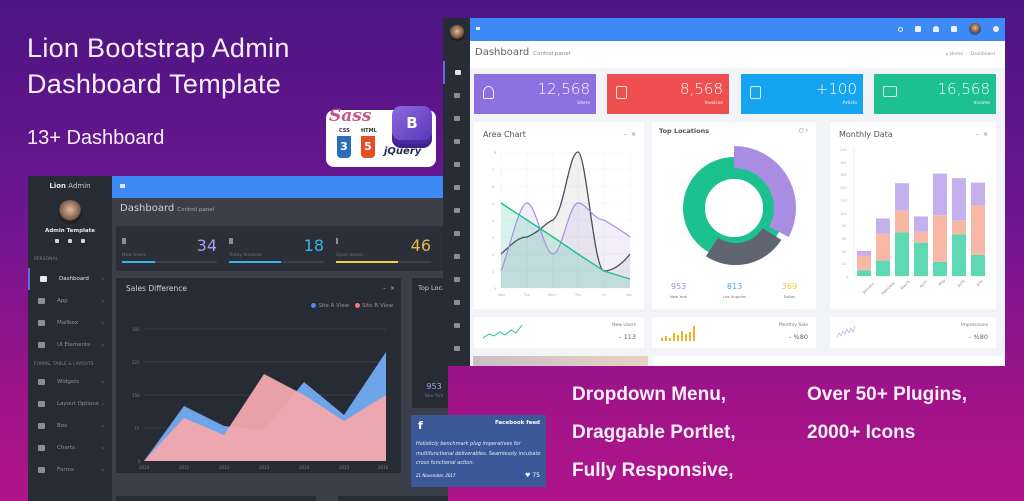 This screenshot has height=501, width=1024. I want to click on svg-text: 2014, so click(304, 467).